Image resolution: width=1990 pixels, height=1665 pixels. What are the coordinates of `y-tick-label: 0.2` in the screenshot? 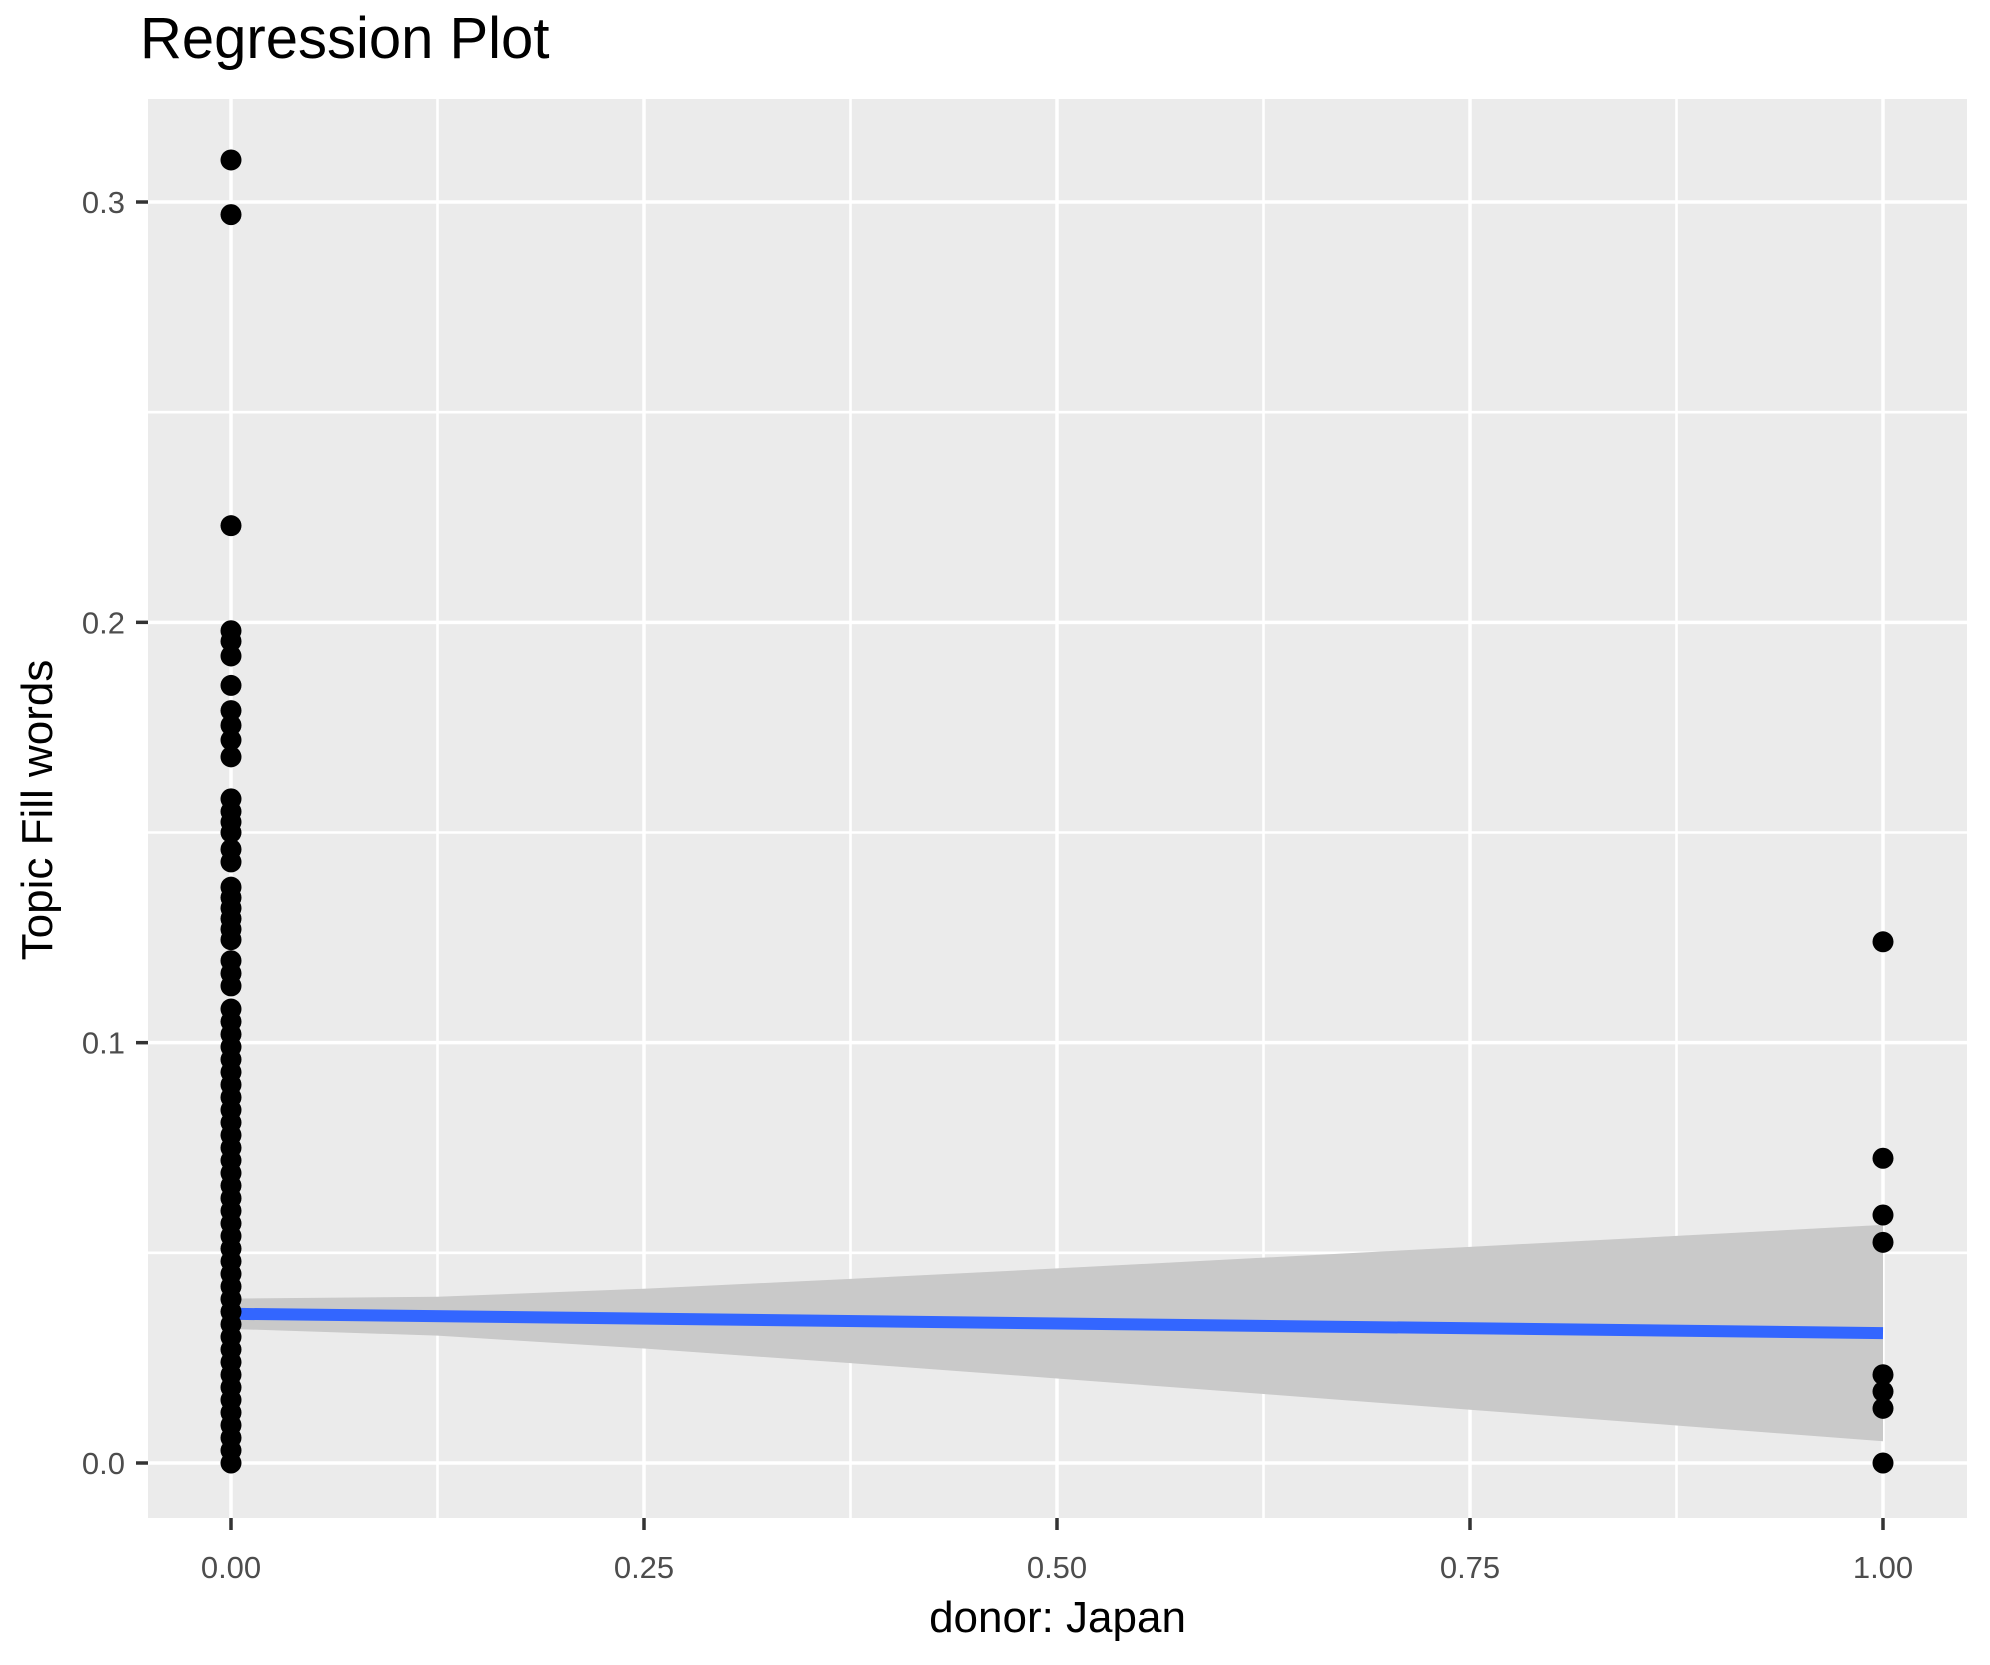 It's located at (103, 622).